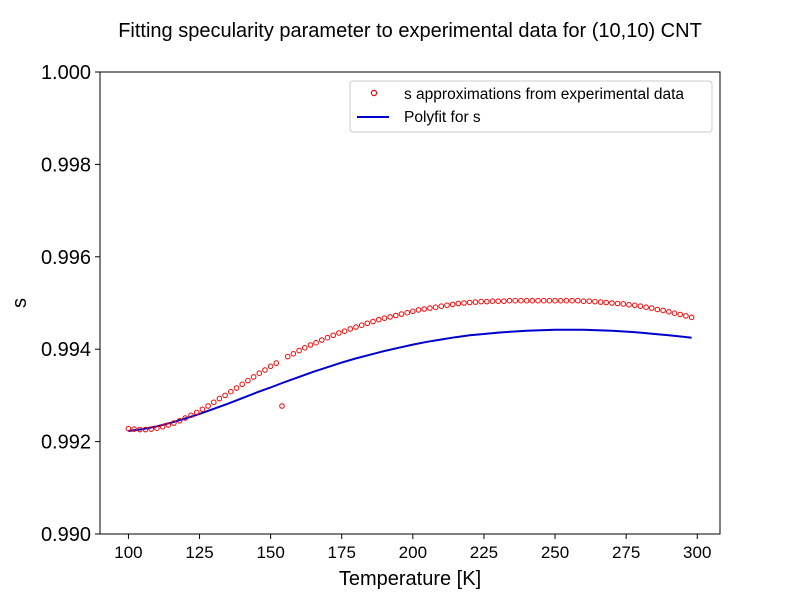 The image size is (800, 605). What do you see at coordinates (270, 552) in the screenshot?
I see `x-tick-label: 150` at bounding box center [270, 552].